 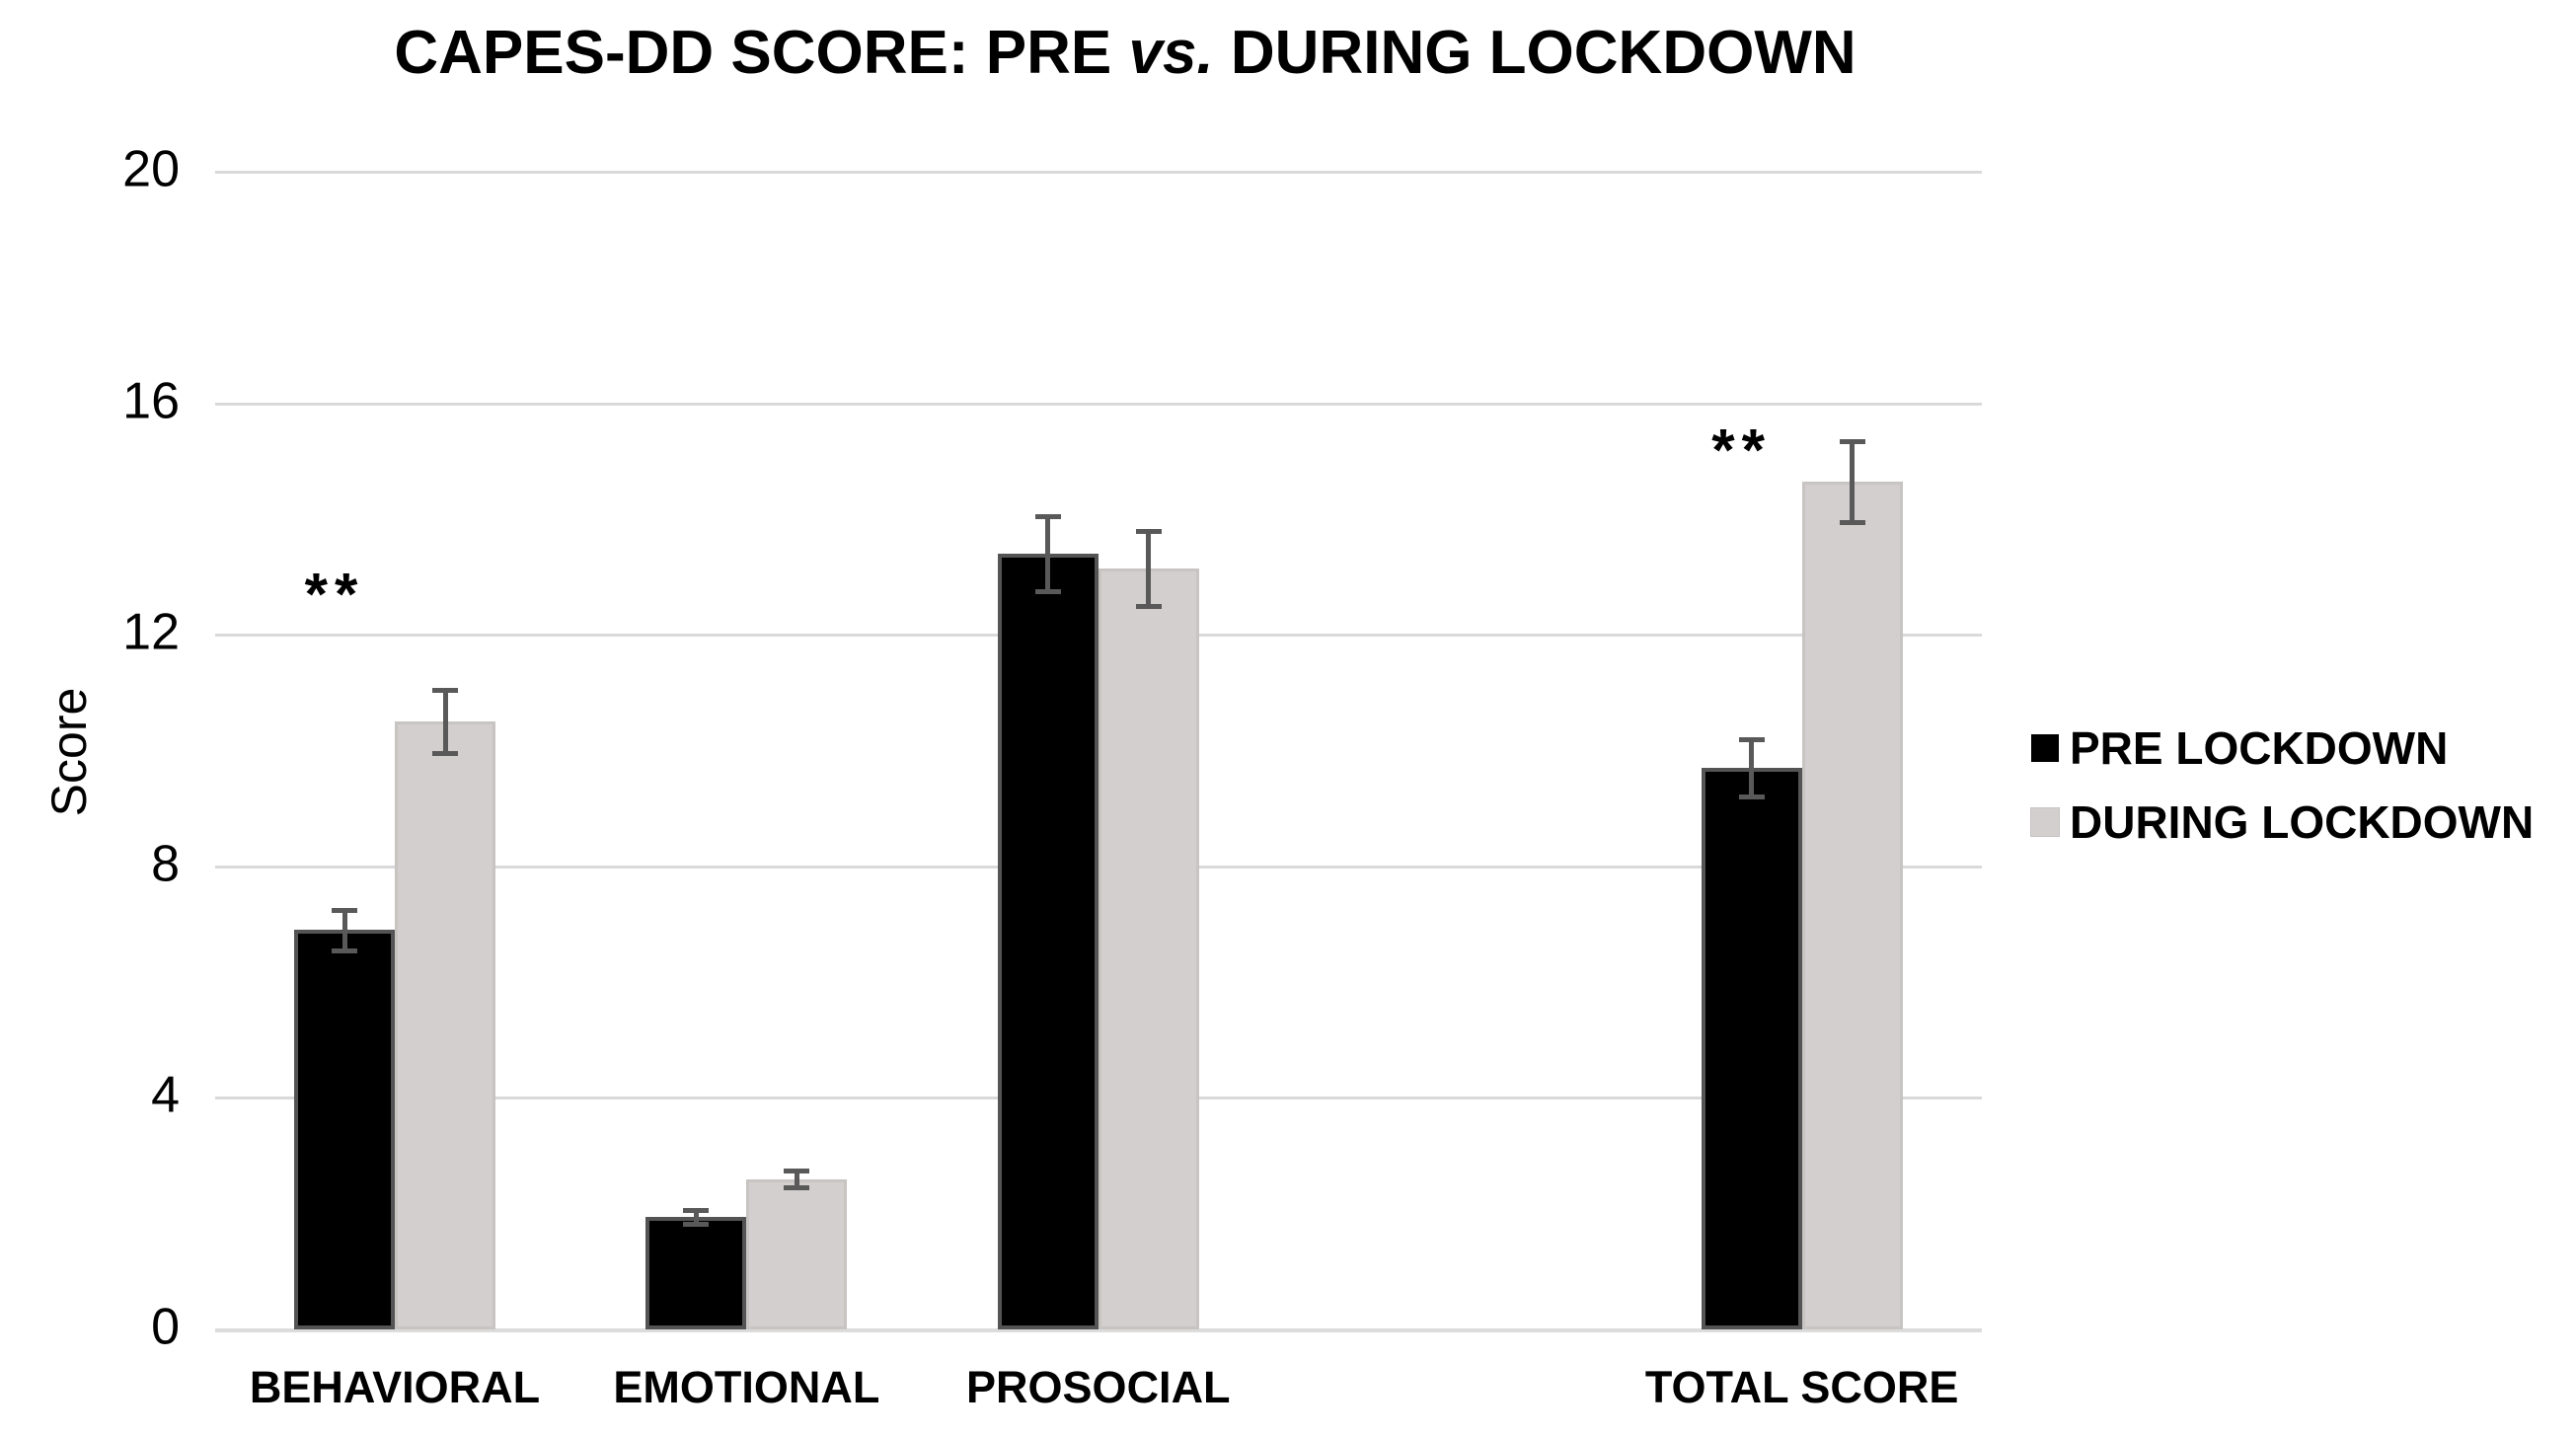 I want to click on y-tick-label: 20, so click(x=151, y=169).